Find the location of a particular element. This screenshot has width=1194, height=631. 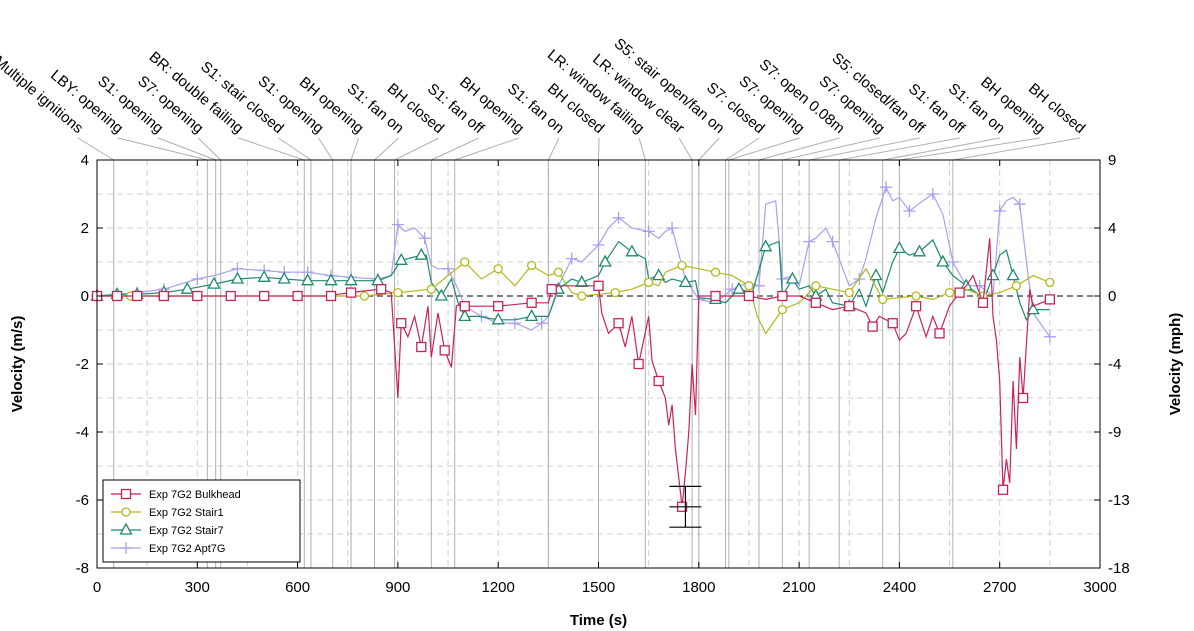

annotation: S7: closed is located at coordinates (735, 323).